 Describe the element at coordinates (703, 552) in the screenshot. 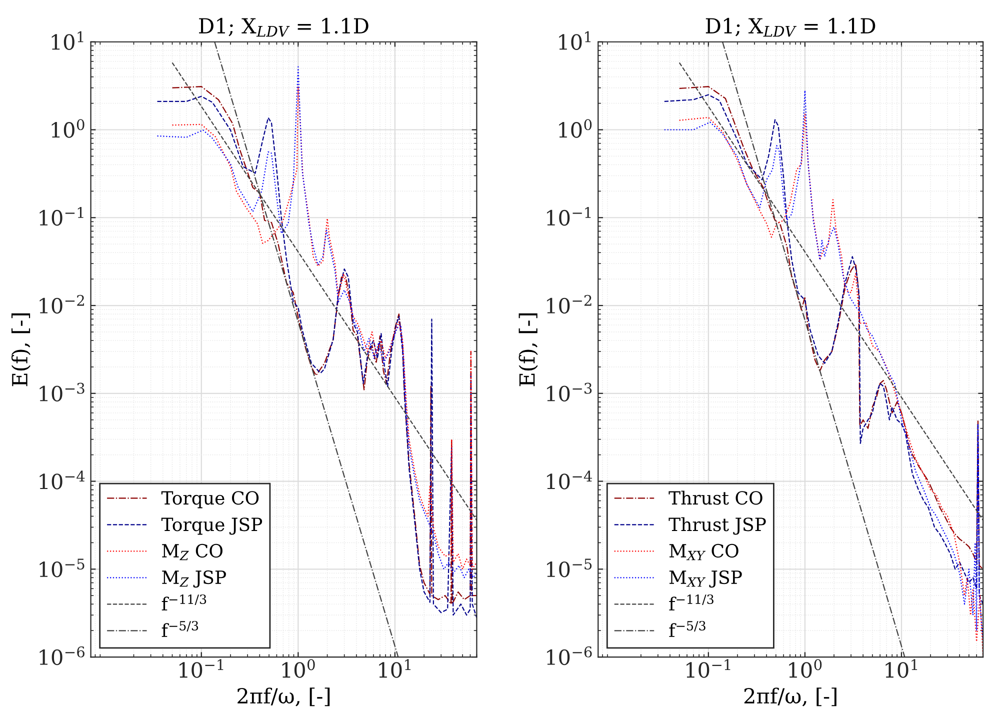

I see `legend-label: M$_{XY}$ CO` at that location.